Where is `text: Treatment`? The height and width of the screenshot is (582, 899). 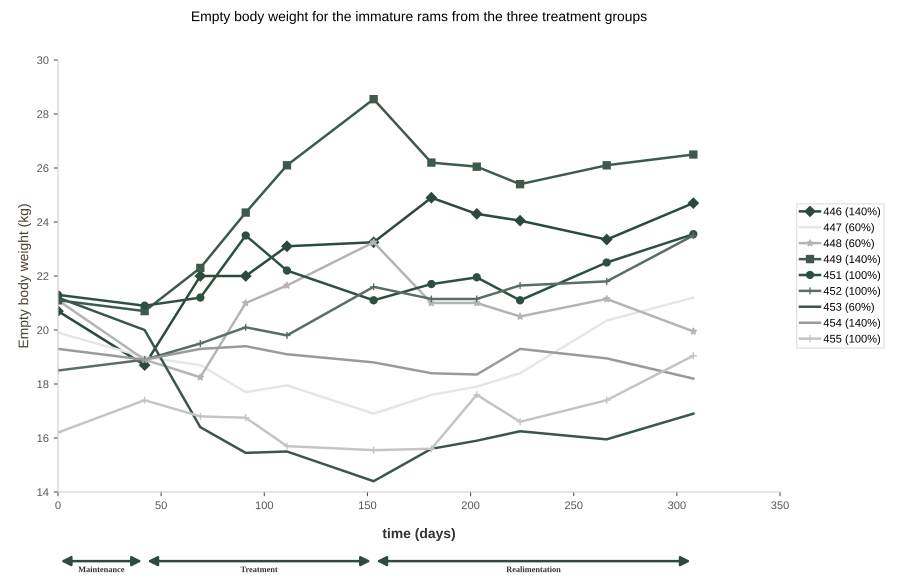
text: Treatment is located at coordinates (259, 569).